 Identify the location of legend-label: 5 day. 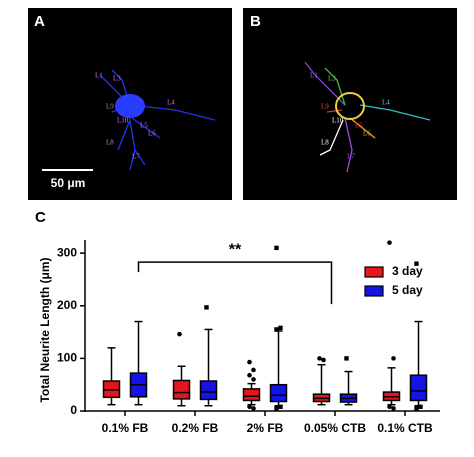
(407, 290).